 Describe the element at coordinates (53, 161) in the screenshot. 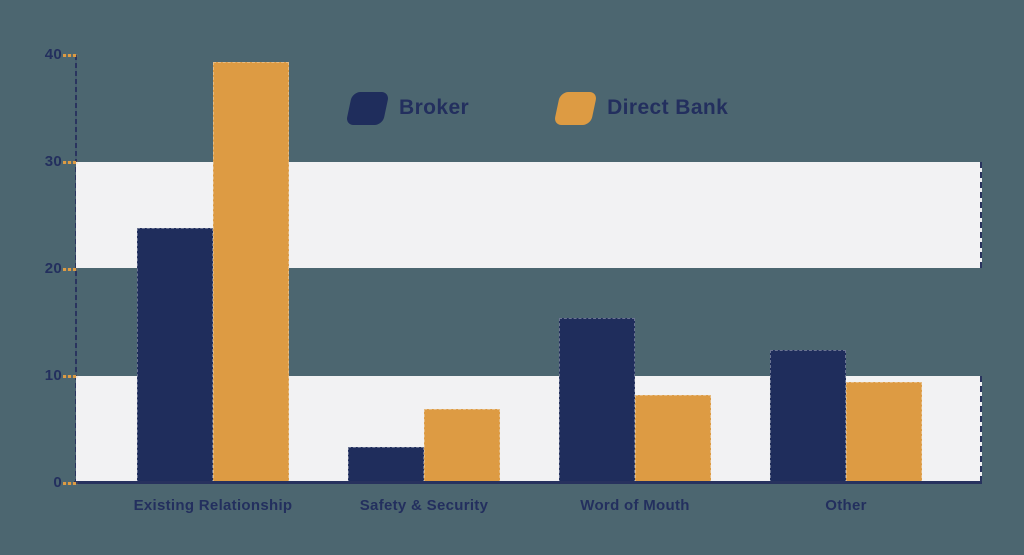

I see `y-tick-label: 30` at that location.